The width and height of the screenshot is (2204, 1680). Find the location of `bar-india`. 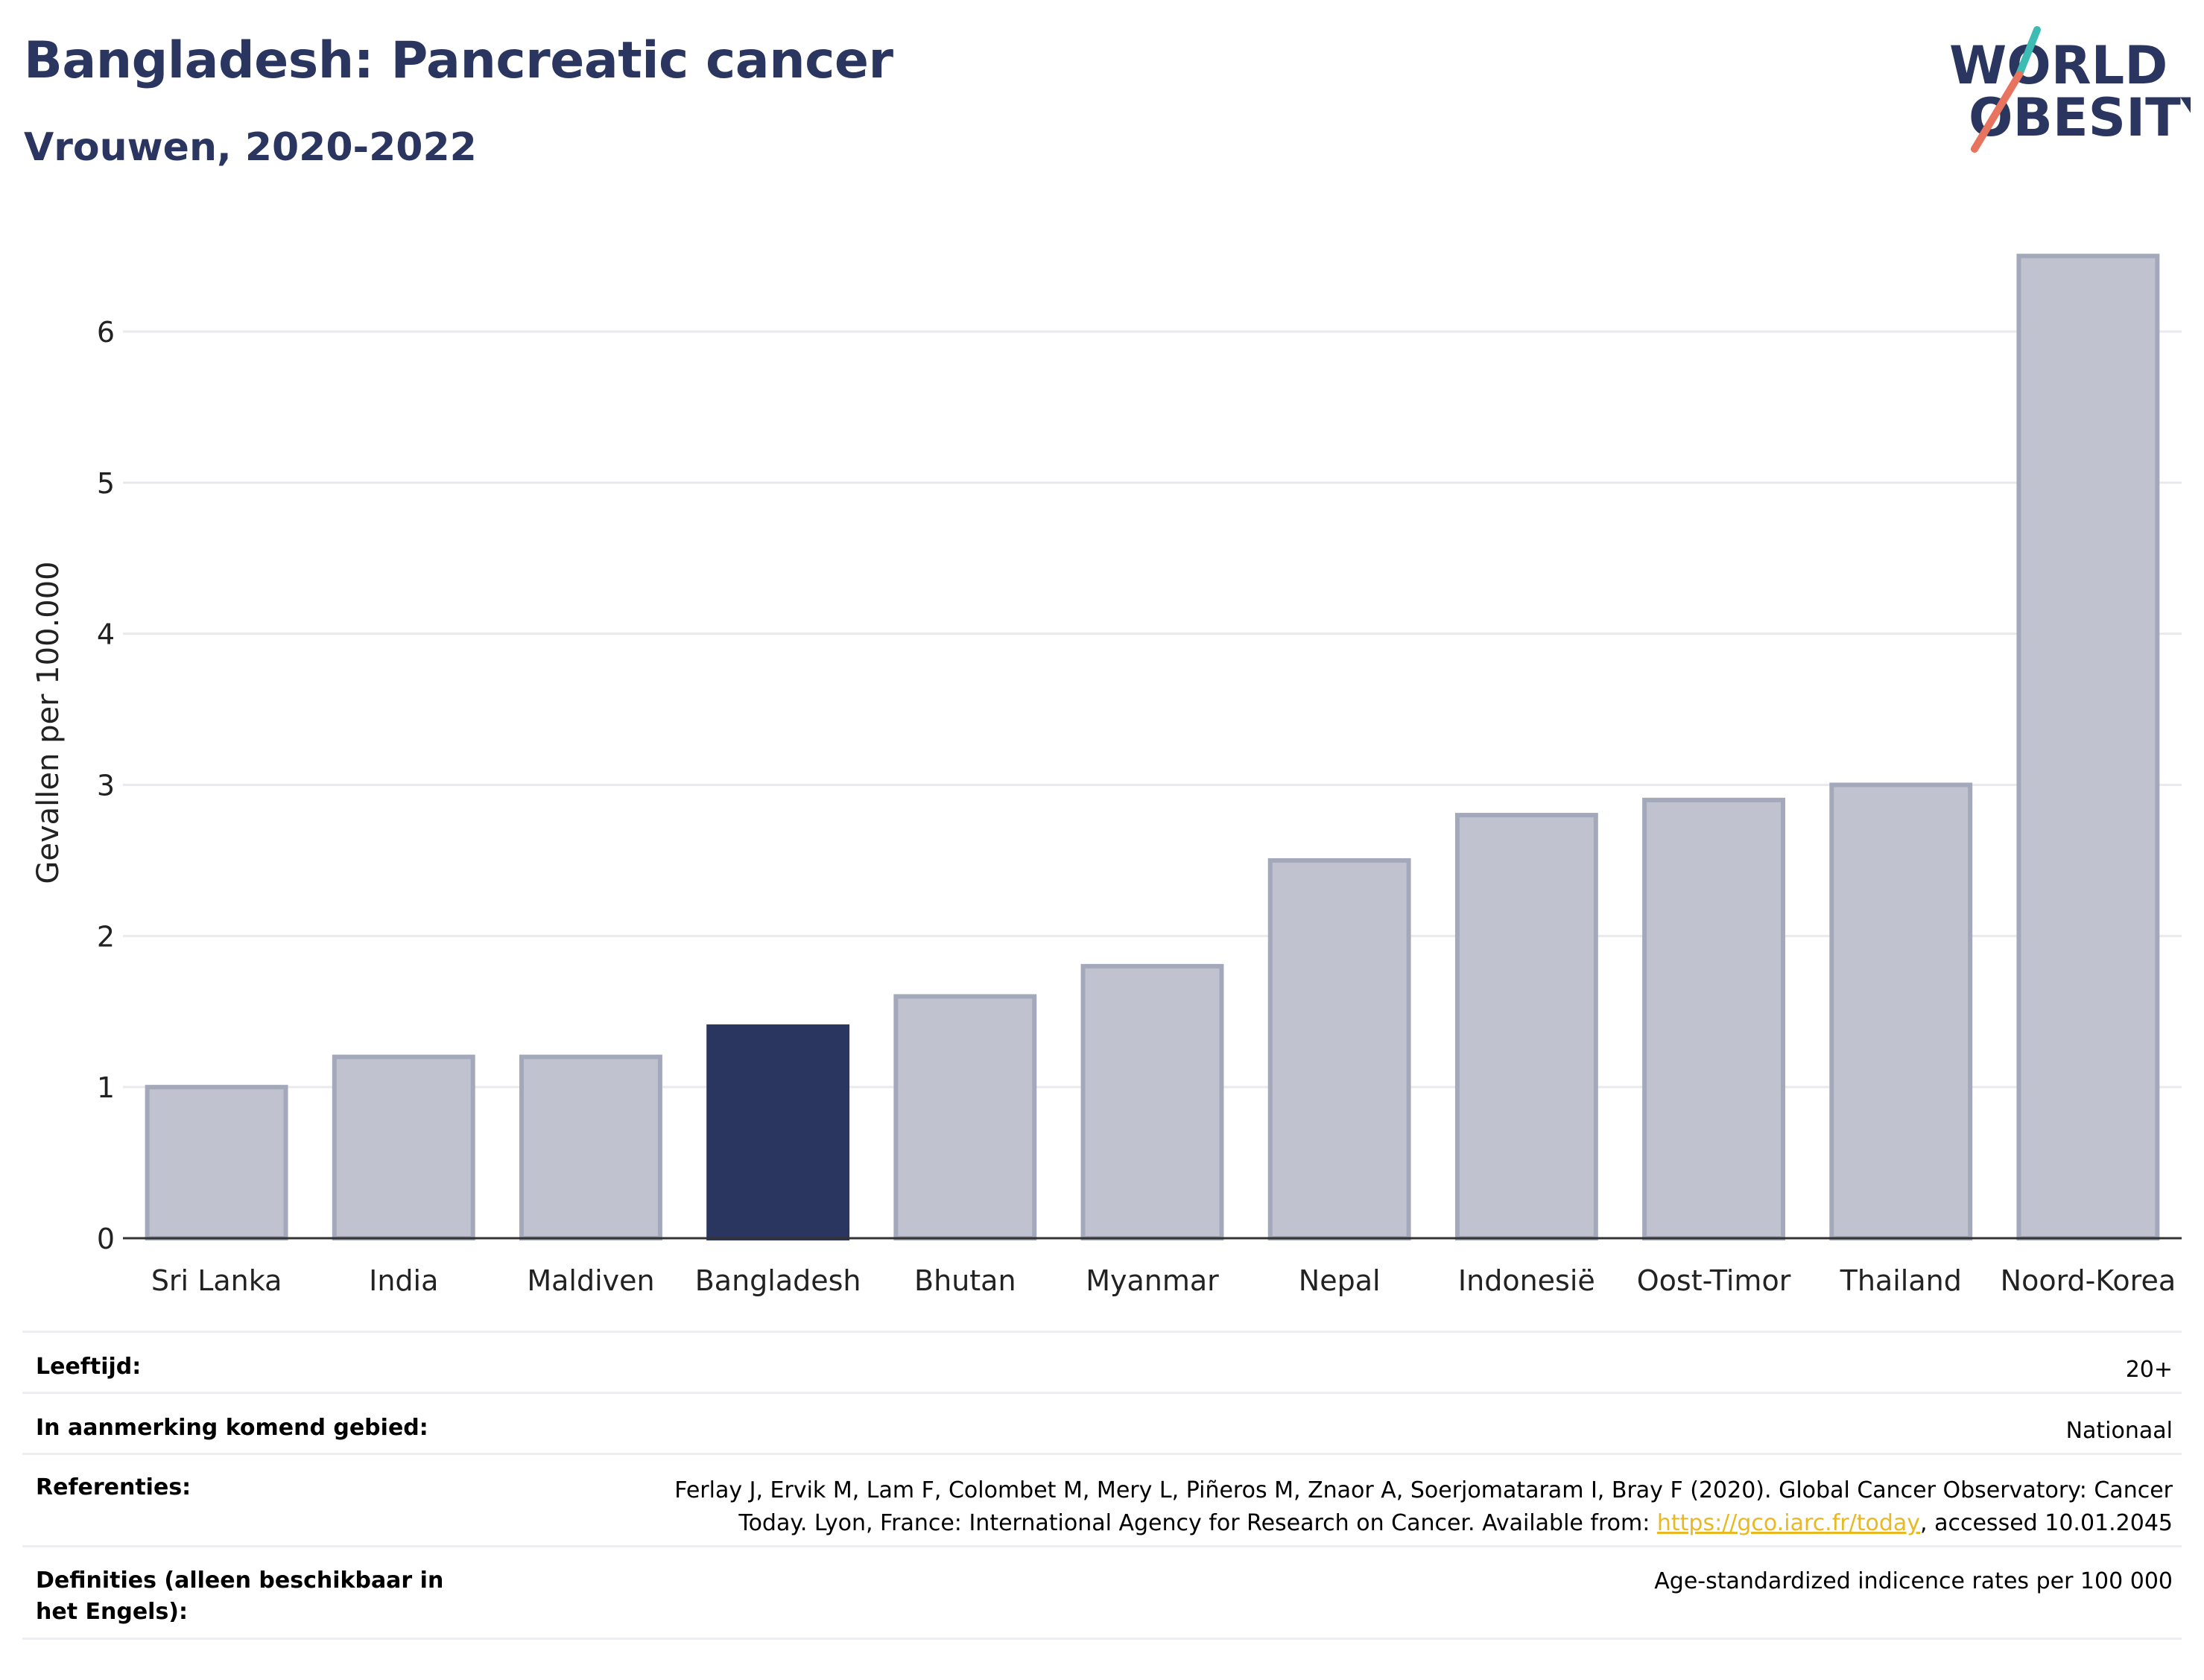

bar-india is located at coordinates (403, 1147).